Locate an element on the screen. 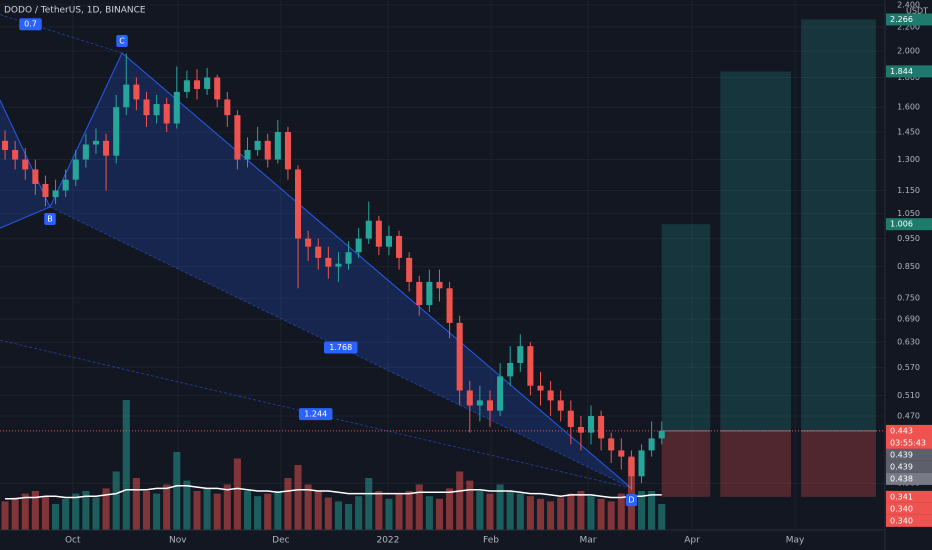 The image size is (932, 550). x-tick-label: Oct is located at coordinates (73, 541).